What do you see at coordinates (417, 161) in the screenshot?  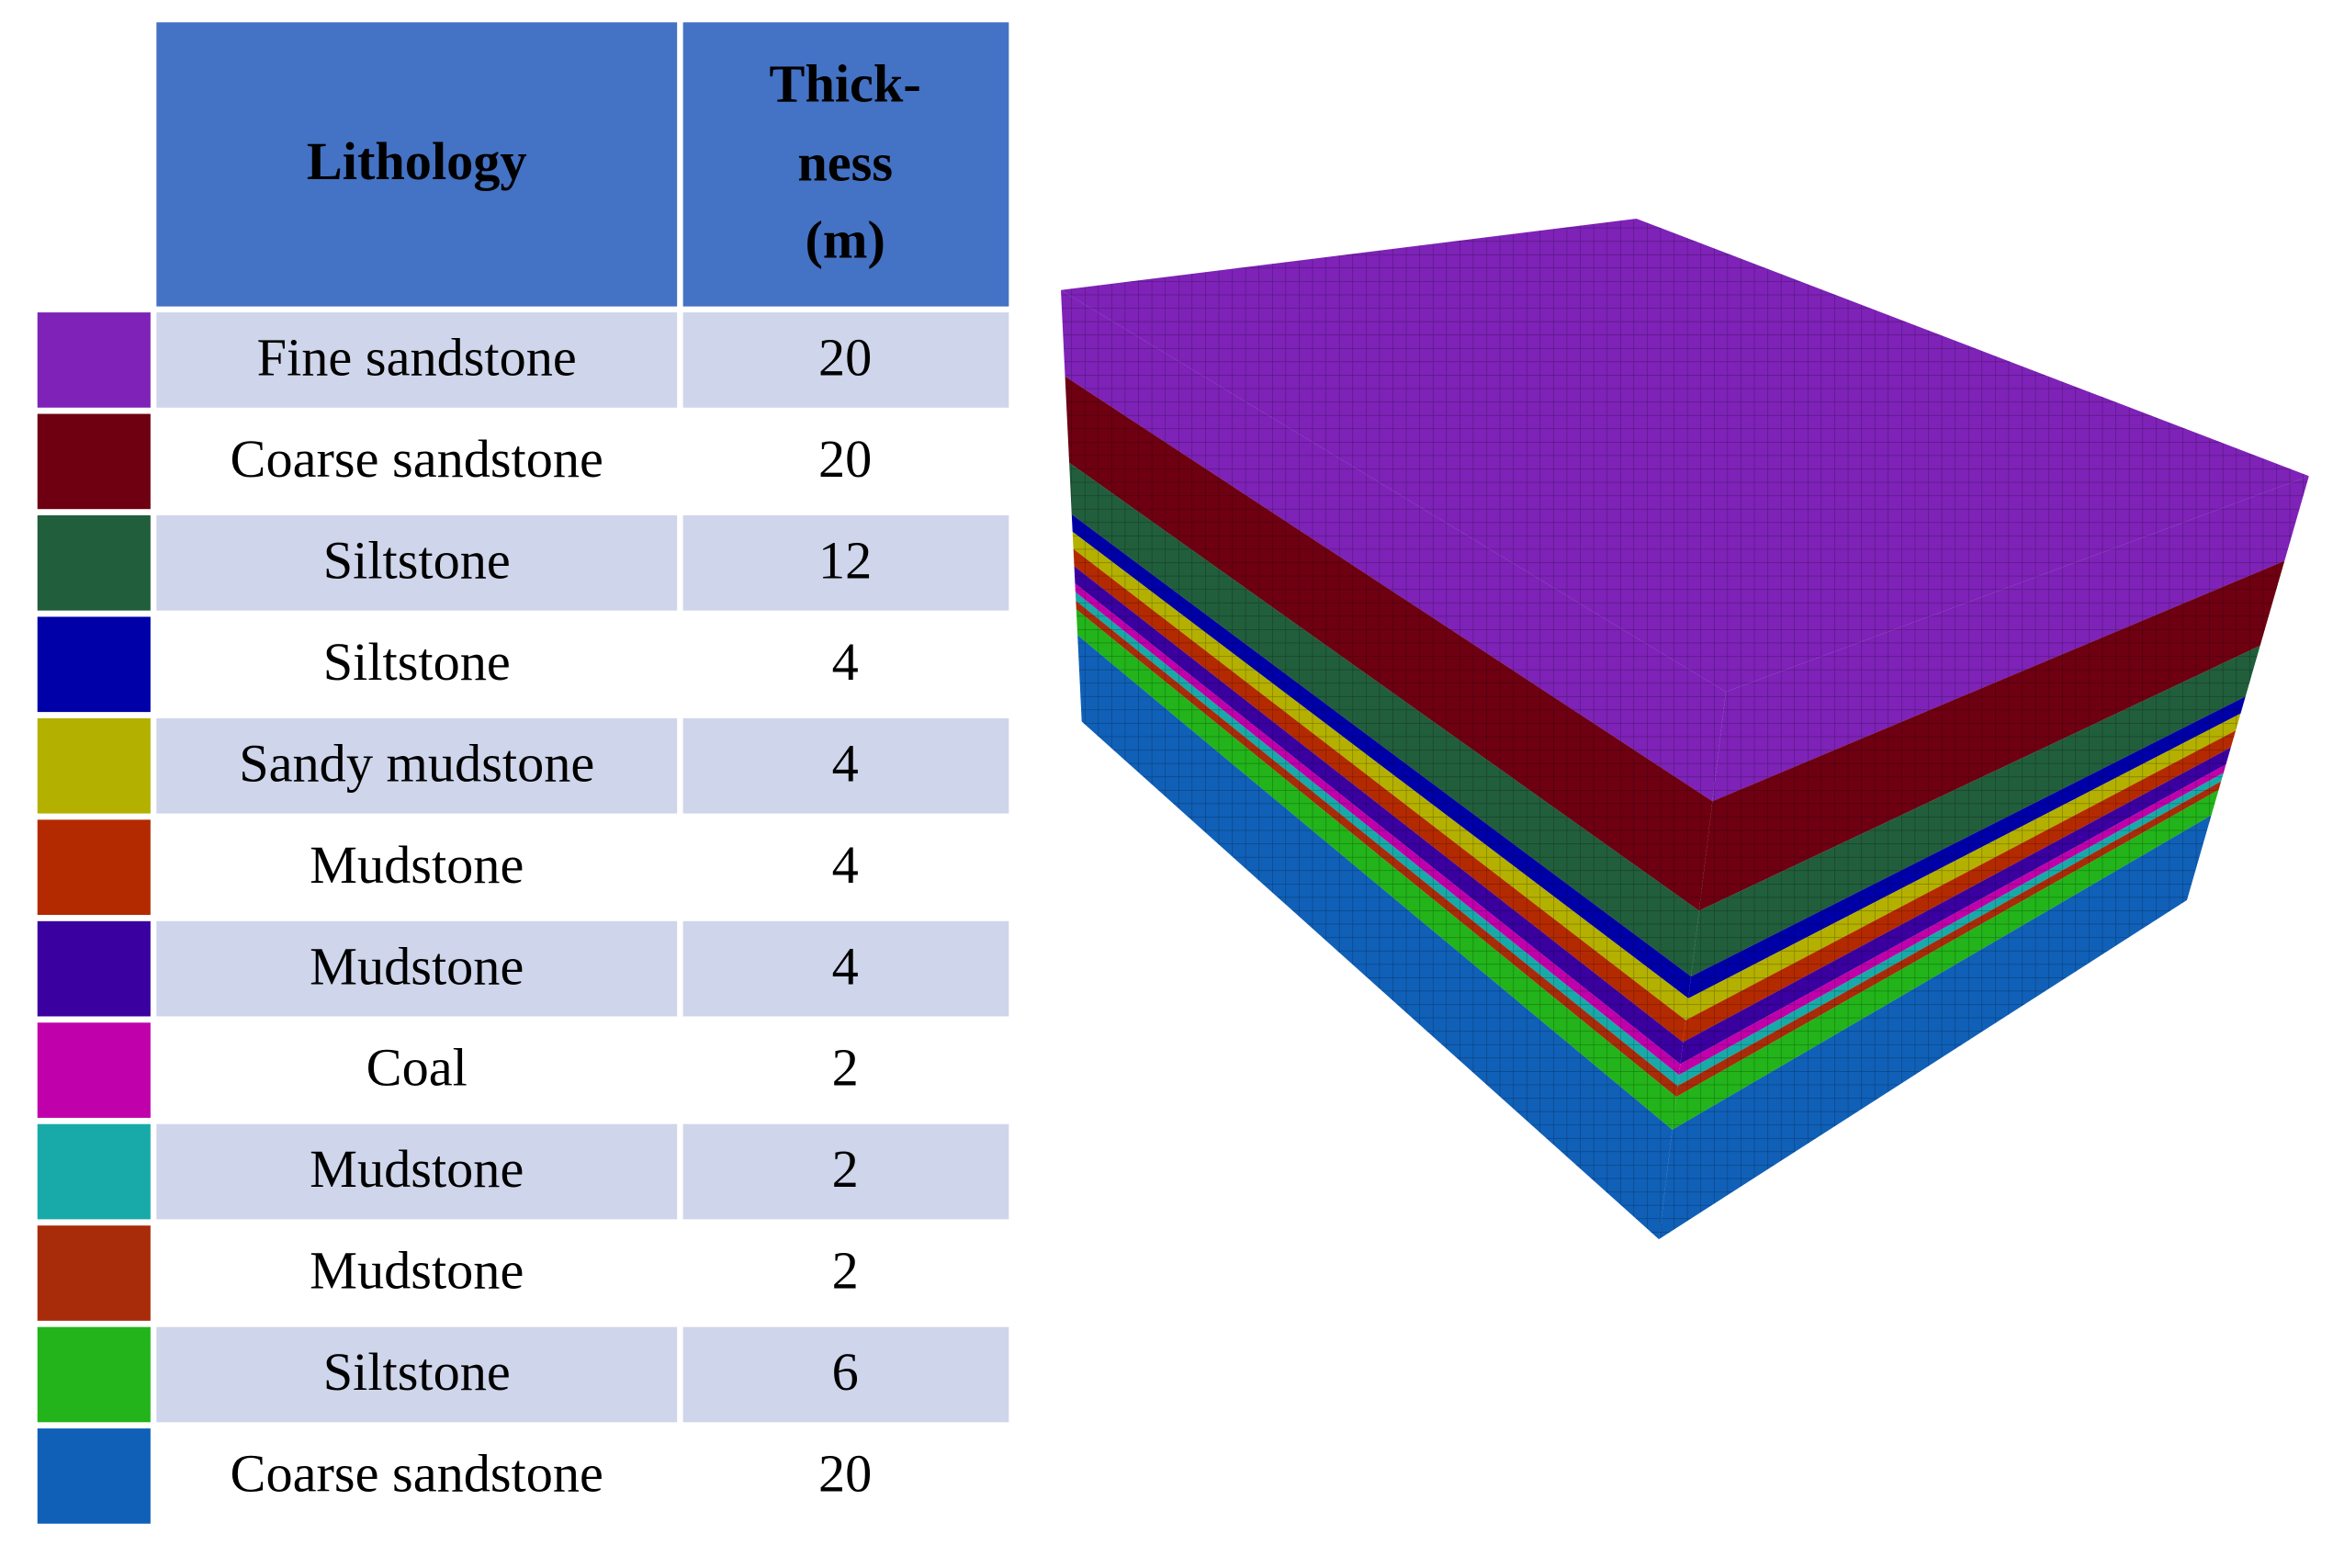 I see `header-lithology: Lithology` at bounding box center [417, 161].